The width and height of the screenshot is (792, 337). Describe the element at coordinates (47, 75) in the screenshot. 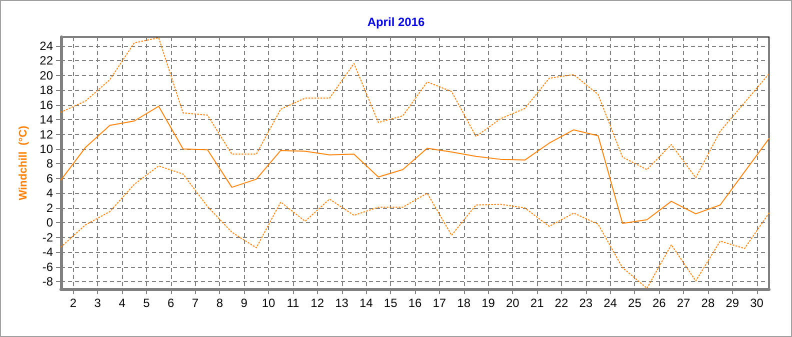

I see `y-tick-label: 20` at that location.